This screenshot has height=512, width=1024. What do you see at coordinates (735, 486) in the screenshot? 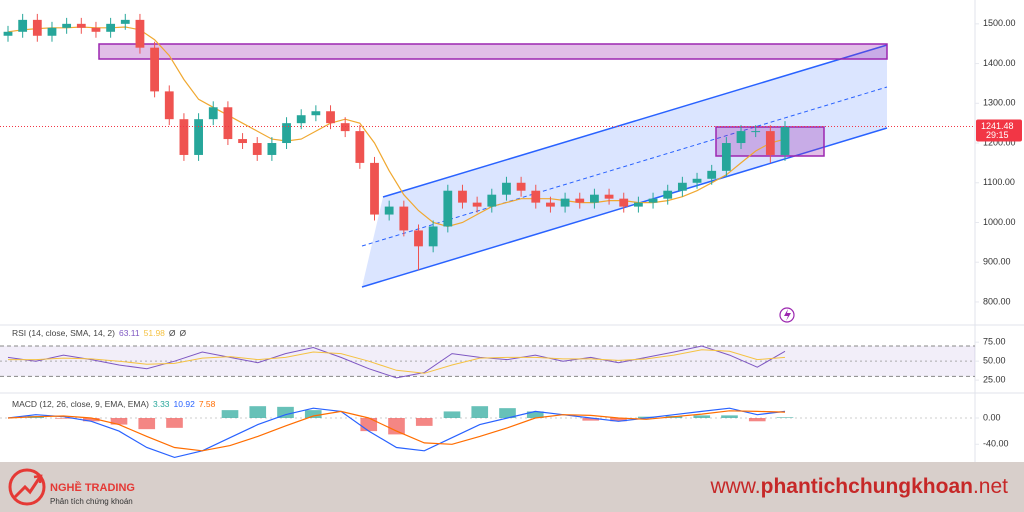
I see `url-prefix: www.` at bounding box center [735, 486].